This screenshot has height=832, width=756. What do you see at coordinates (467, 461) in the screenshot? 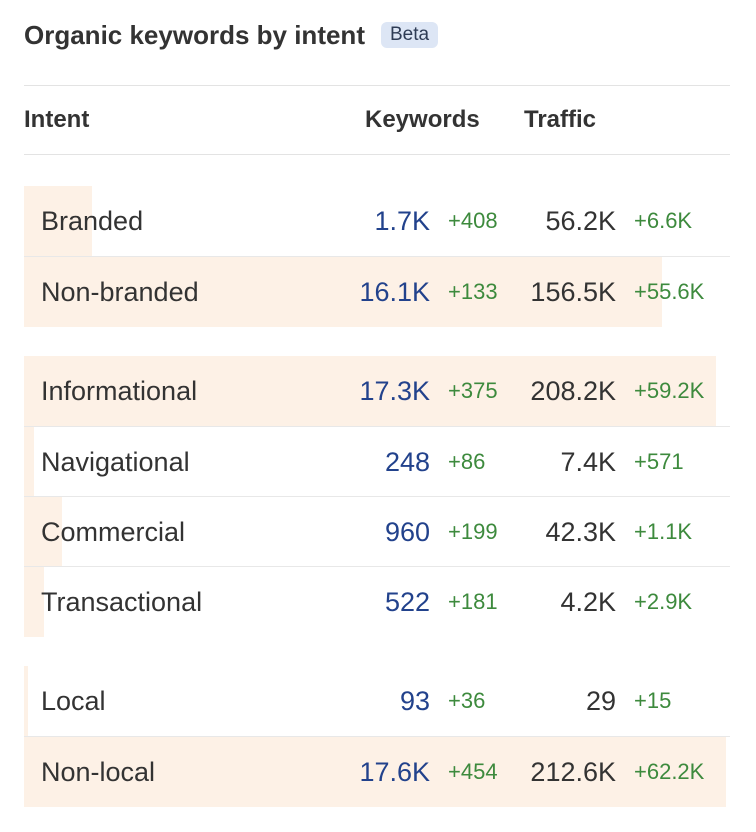
I see `keywords-change: +86` at bounding box center [467, 461].